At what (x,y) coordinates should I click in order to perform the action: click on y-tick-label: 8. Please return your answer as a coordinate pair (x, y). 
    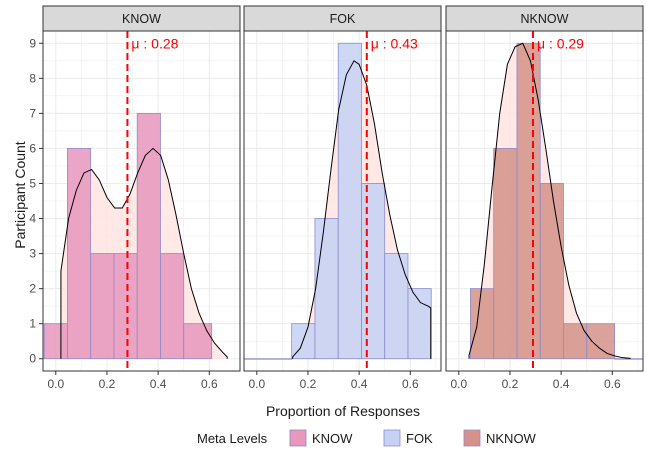
    Looking at the image, I should click on (32, 78).